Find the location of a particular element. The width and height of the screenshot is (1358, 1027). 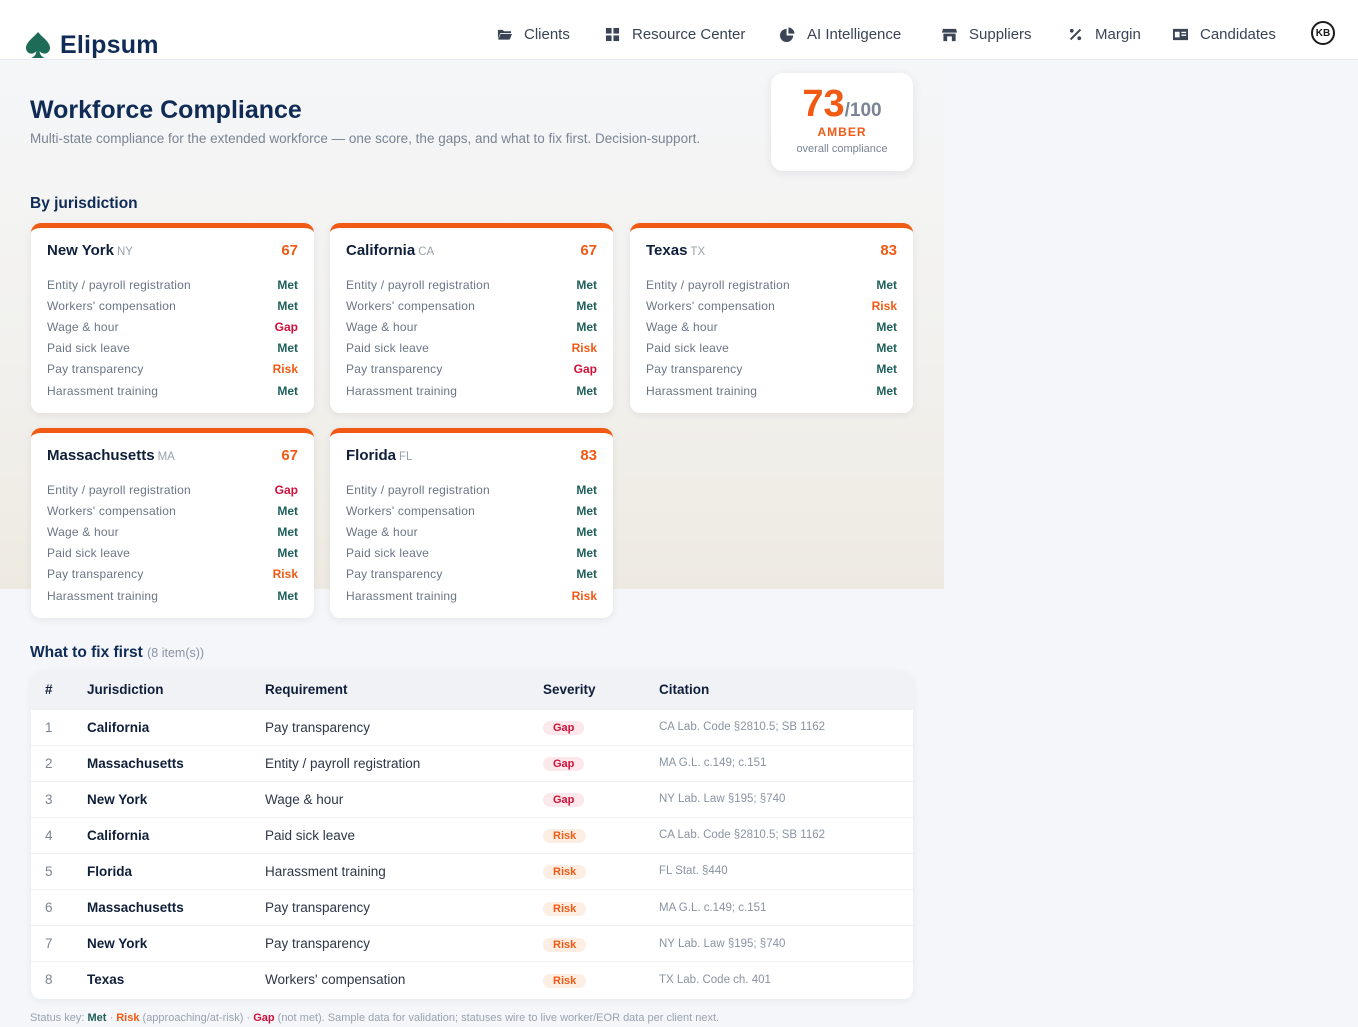

jurisdiction-card-header: Massachusetts MA 67 is located at coordinates (172, 458).